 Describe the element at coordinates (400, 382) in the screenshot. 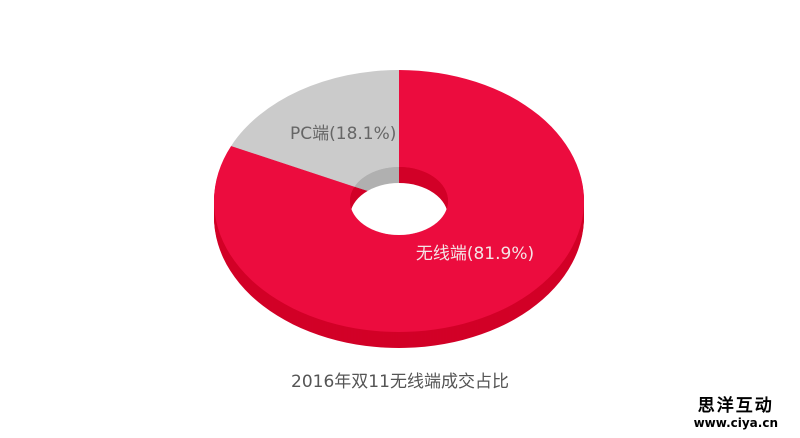

I see `chart-title: 2016年双11无线端成交占比` at that location.